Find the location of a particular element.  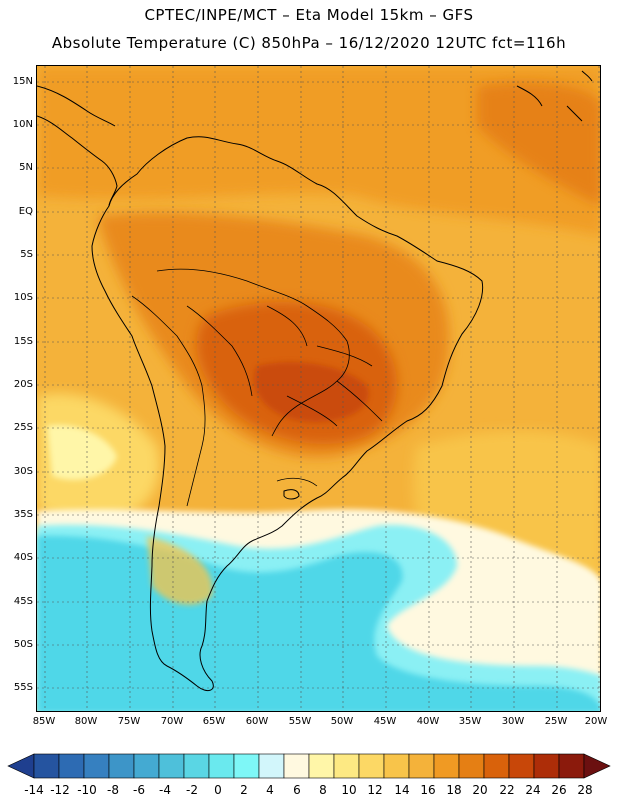

border-uruguay is located at coordinates (297, 482).